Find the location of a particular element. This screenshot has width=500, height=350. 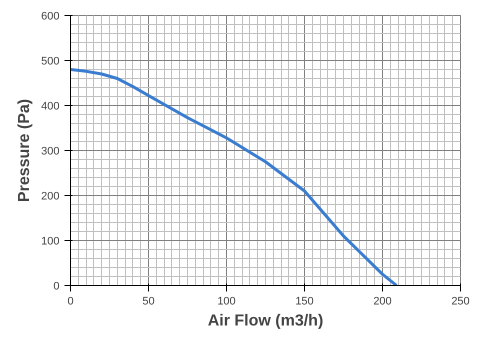

x-tick-label: 0 is located at coordinates (70, 302).